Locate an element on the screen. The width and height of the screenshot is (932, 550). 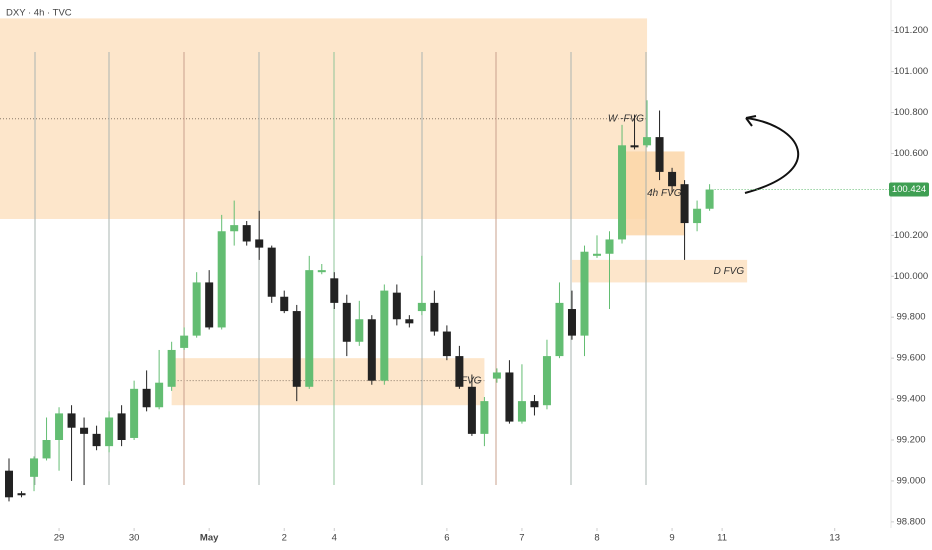
x-tick-label: 7 is located at coordinates (521, 538).